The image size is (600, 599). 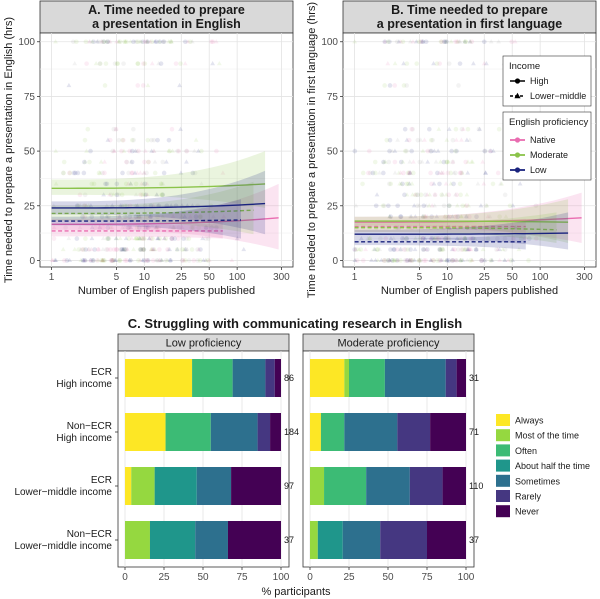 What do you see at coordinates (30, 97) in the screenshot?
I see `y-tick-label: 75` at bounding box center [30, 97].